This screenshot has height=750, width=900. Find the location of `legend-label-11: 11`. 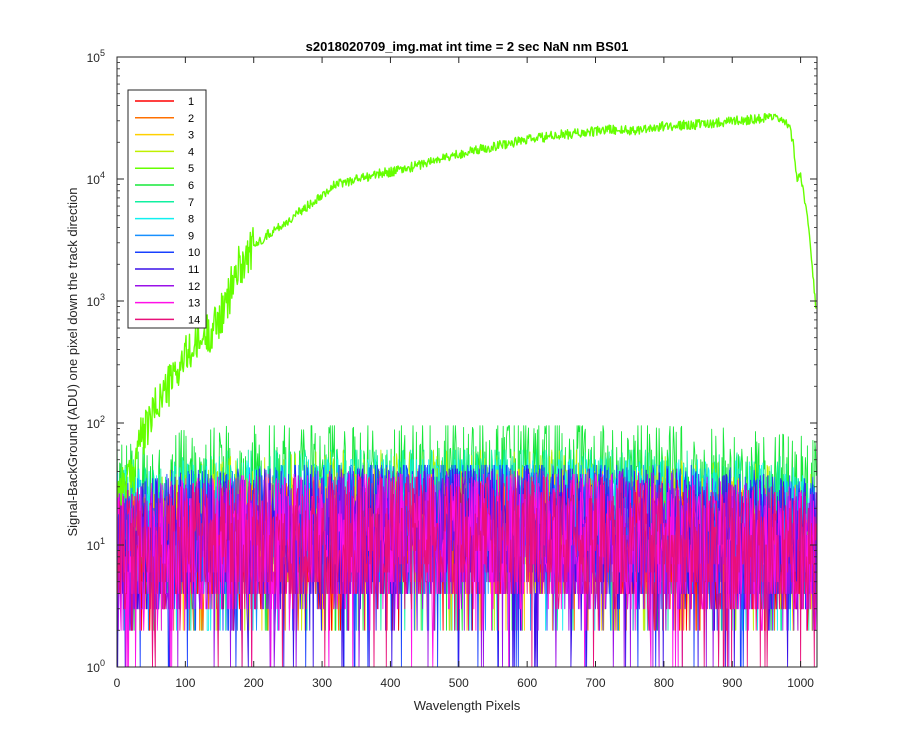

legend-label-11: 11 is located at coordinates (193, 270).